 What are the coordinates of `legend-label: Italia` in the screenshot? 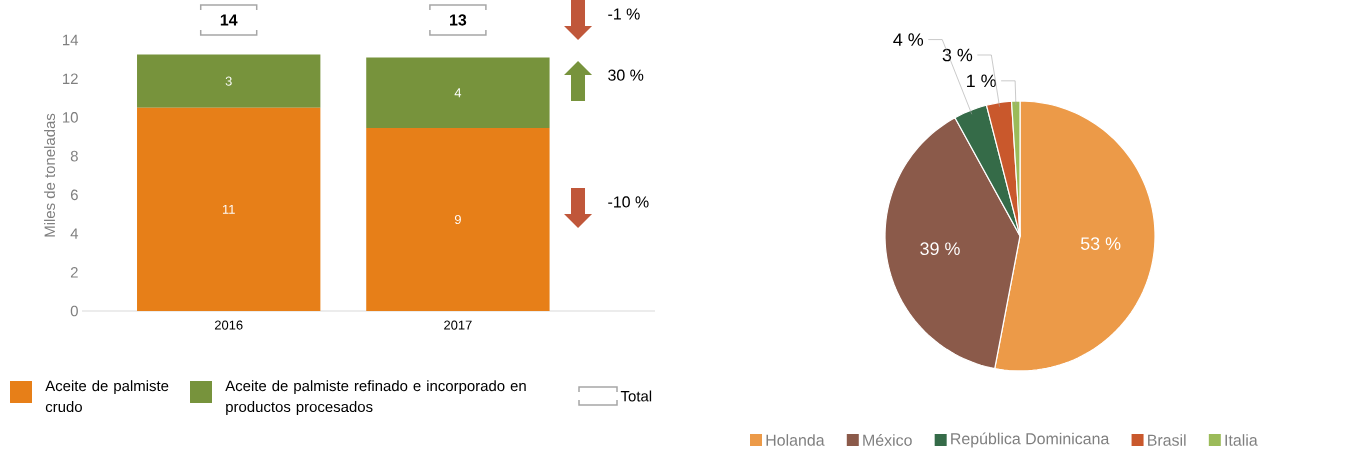 It's located at (1241, 440).